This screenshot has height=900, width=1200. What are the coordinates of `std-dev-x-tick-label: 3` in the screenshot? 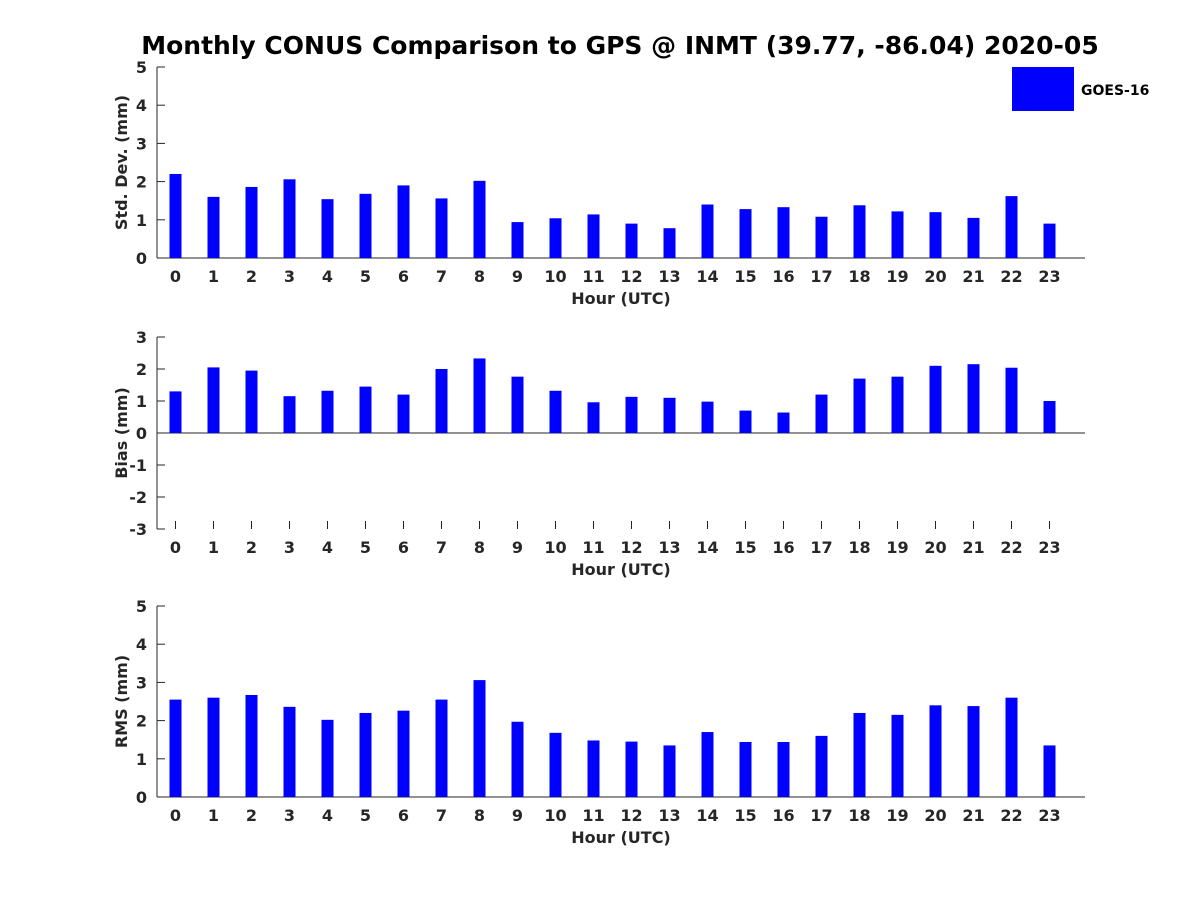 It's located at (289, 276).